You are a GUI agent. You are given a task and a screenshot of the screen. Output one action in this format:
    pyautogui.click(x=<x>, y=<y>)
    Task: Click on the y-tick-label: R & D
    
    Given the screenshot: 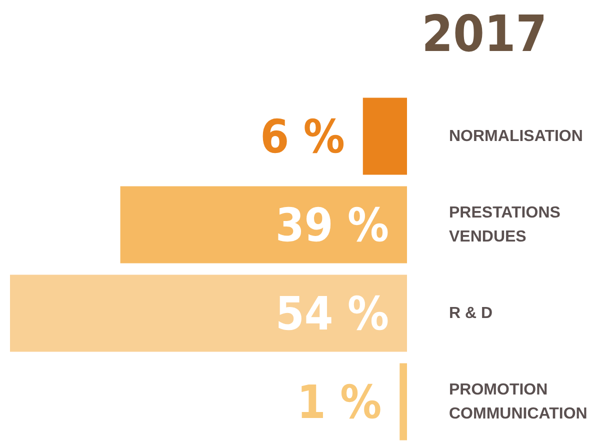 What is the action you would take?
    pyautogui.click(x=471, y=313)
    